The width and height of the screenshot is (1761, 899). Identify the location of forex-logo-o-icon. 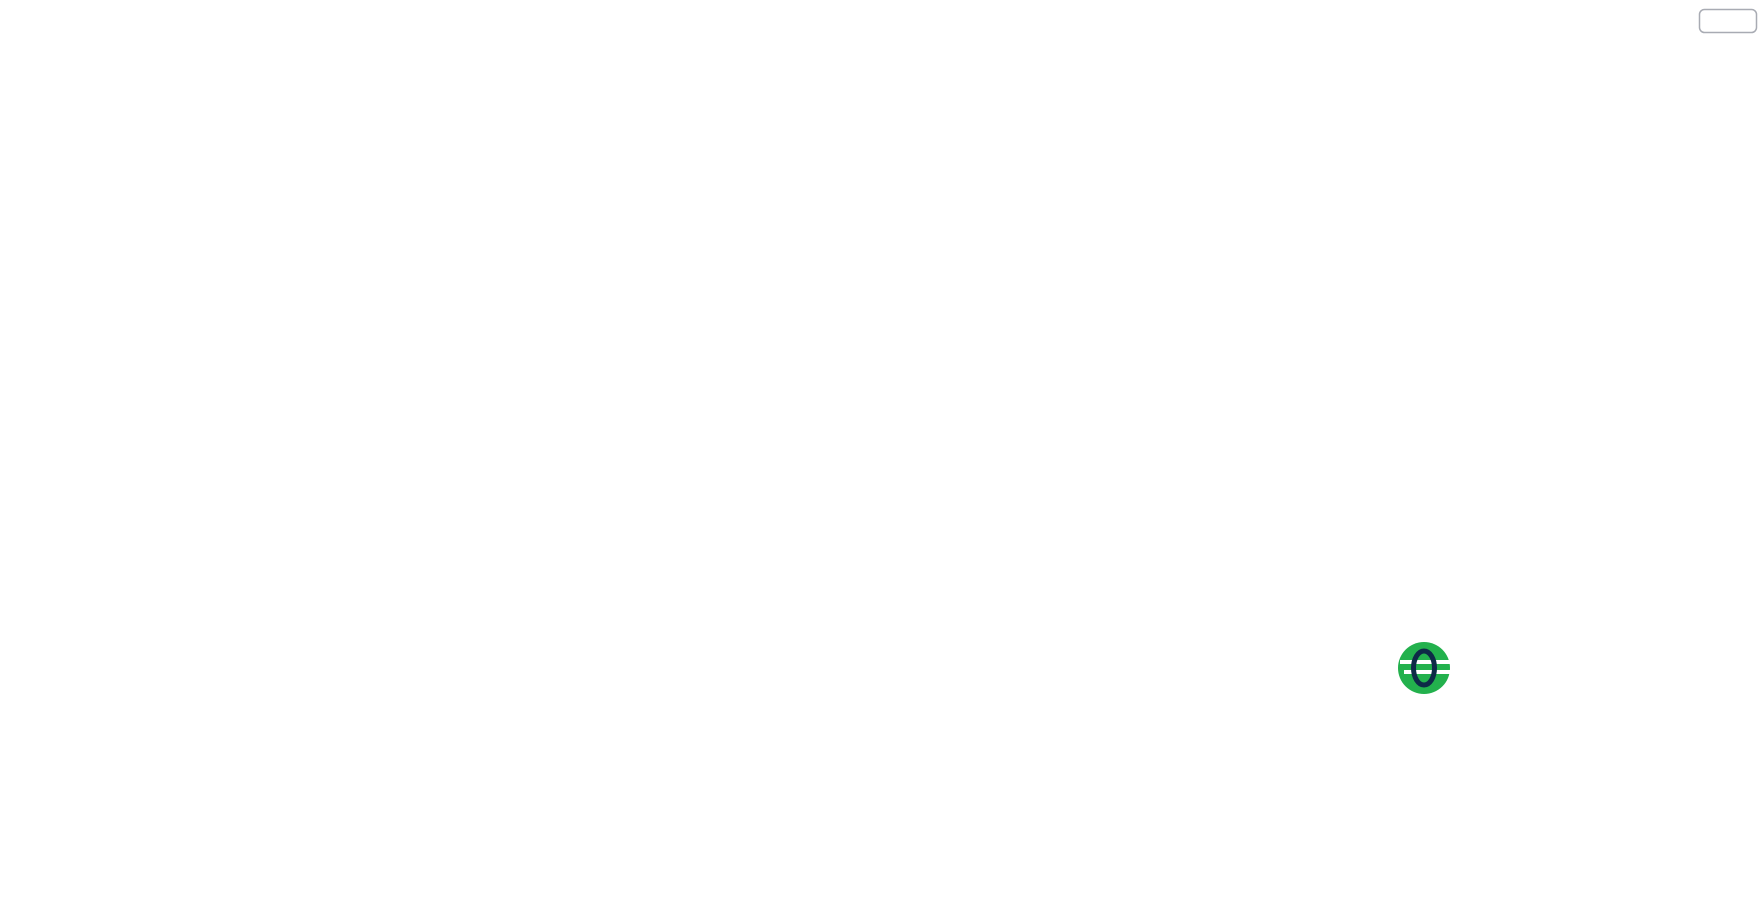
(1431, 668).